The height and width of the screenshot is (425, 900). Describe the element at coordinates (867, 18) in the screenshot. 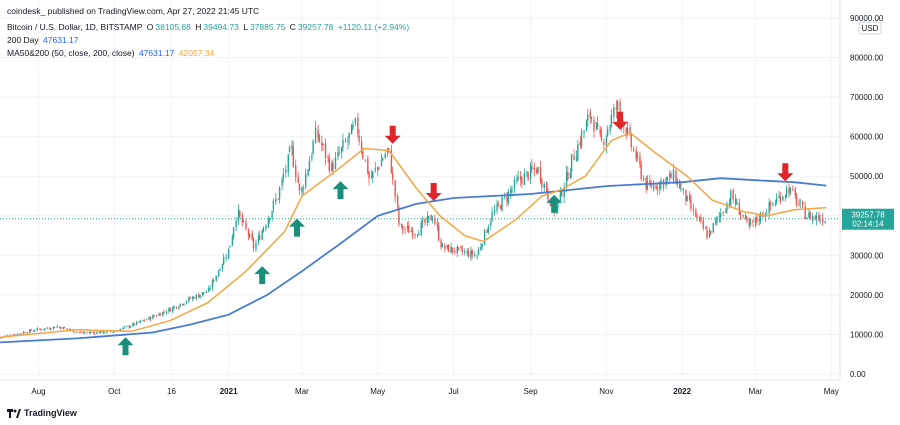

I see `price-tick-label: 90000.00` at that location.